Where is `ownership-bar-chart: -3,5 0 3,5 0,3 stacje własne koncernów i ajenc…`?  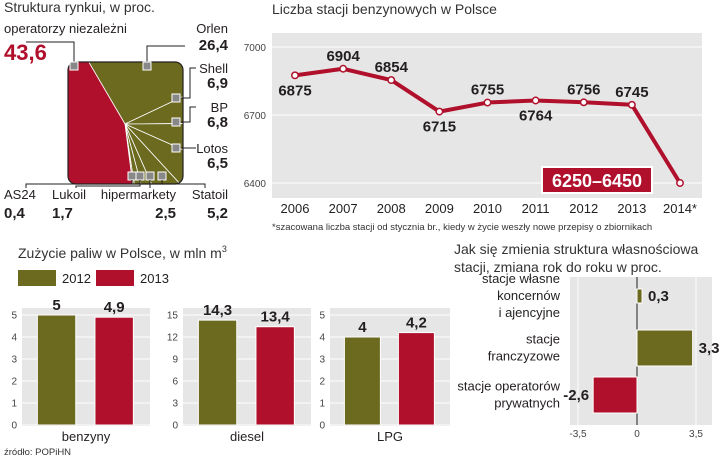 ownership-bar-chart: -3,5 0 3,5 0,3 stacje własne koncernów i ajenc… is located at coordinates (588, 355).